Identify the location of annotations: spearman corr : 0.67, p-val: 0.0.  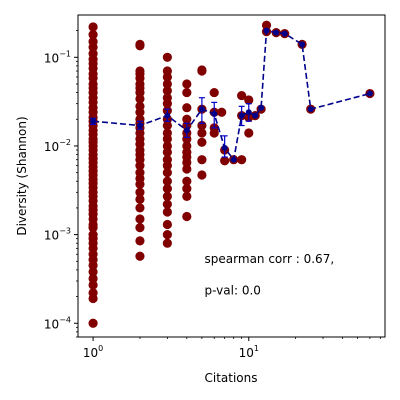
(270, 275).